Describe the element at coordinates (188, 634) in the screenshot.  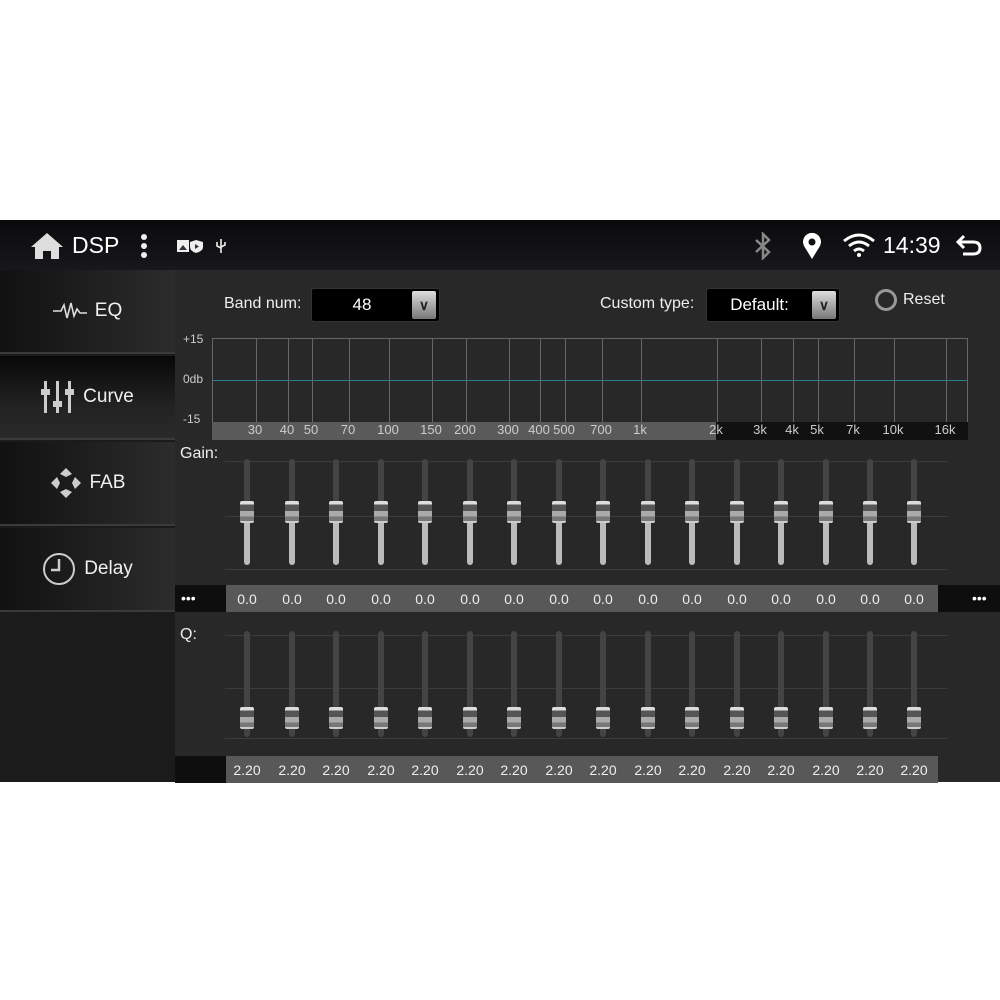
I see `q-label: Q:` at that location.